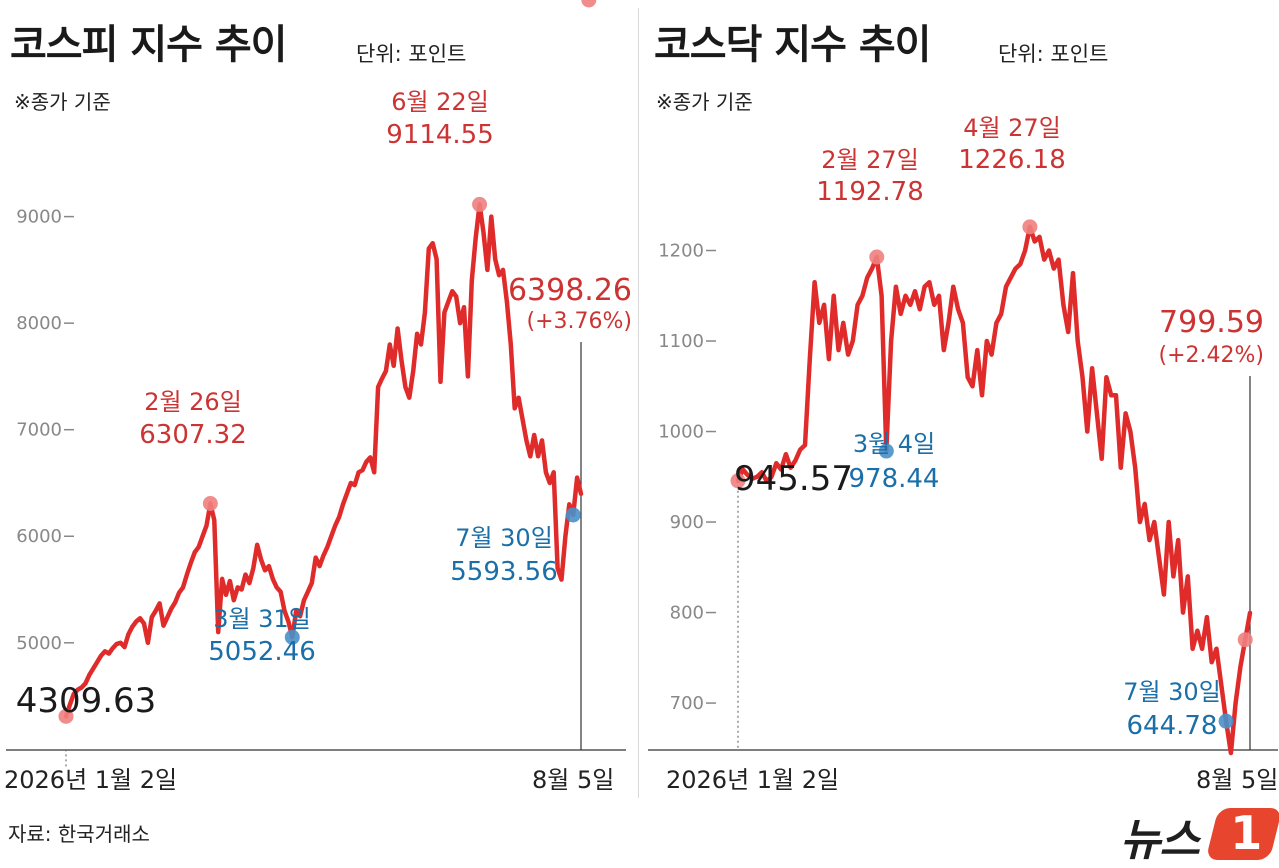 The height and width of the screenshot is (868, 1279). What do you see at coordinates (504, 572) in the screenshot?
I see `low2-value-label: 5593.56` at bounding box center [504, 572].